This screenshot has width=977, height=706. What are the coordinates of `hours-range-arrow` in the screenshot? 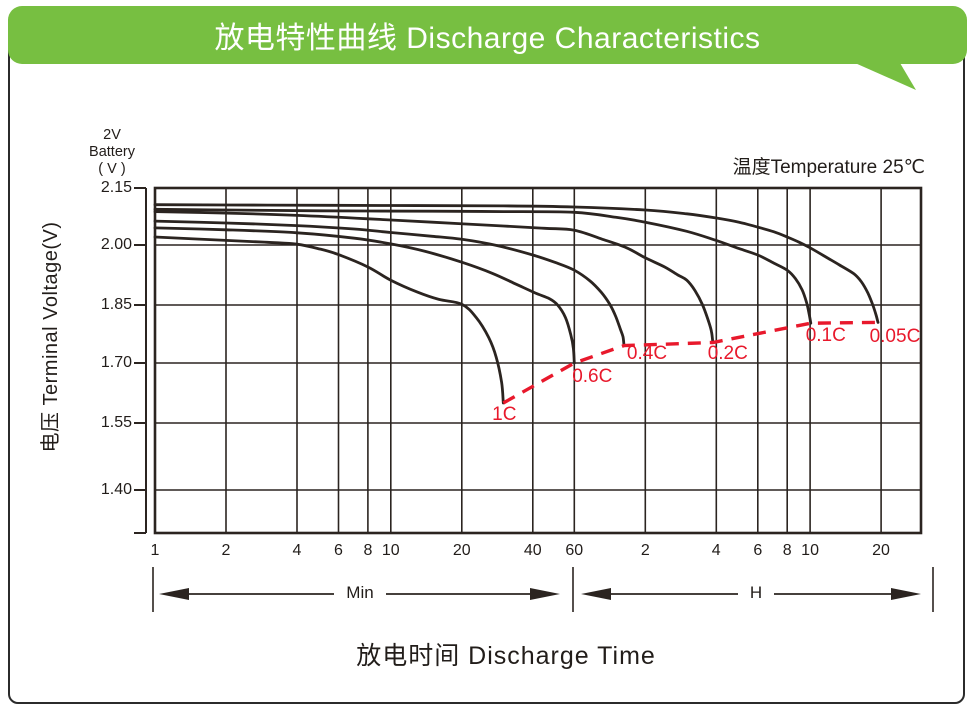 It's located at (751, 594).